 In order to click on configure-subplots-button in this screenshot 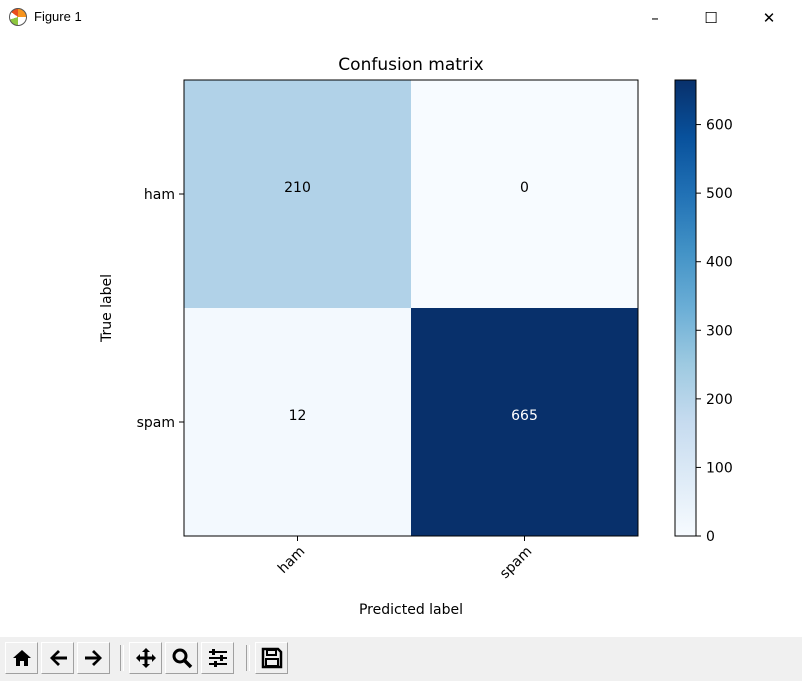, I will do `click(217, 658)`.